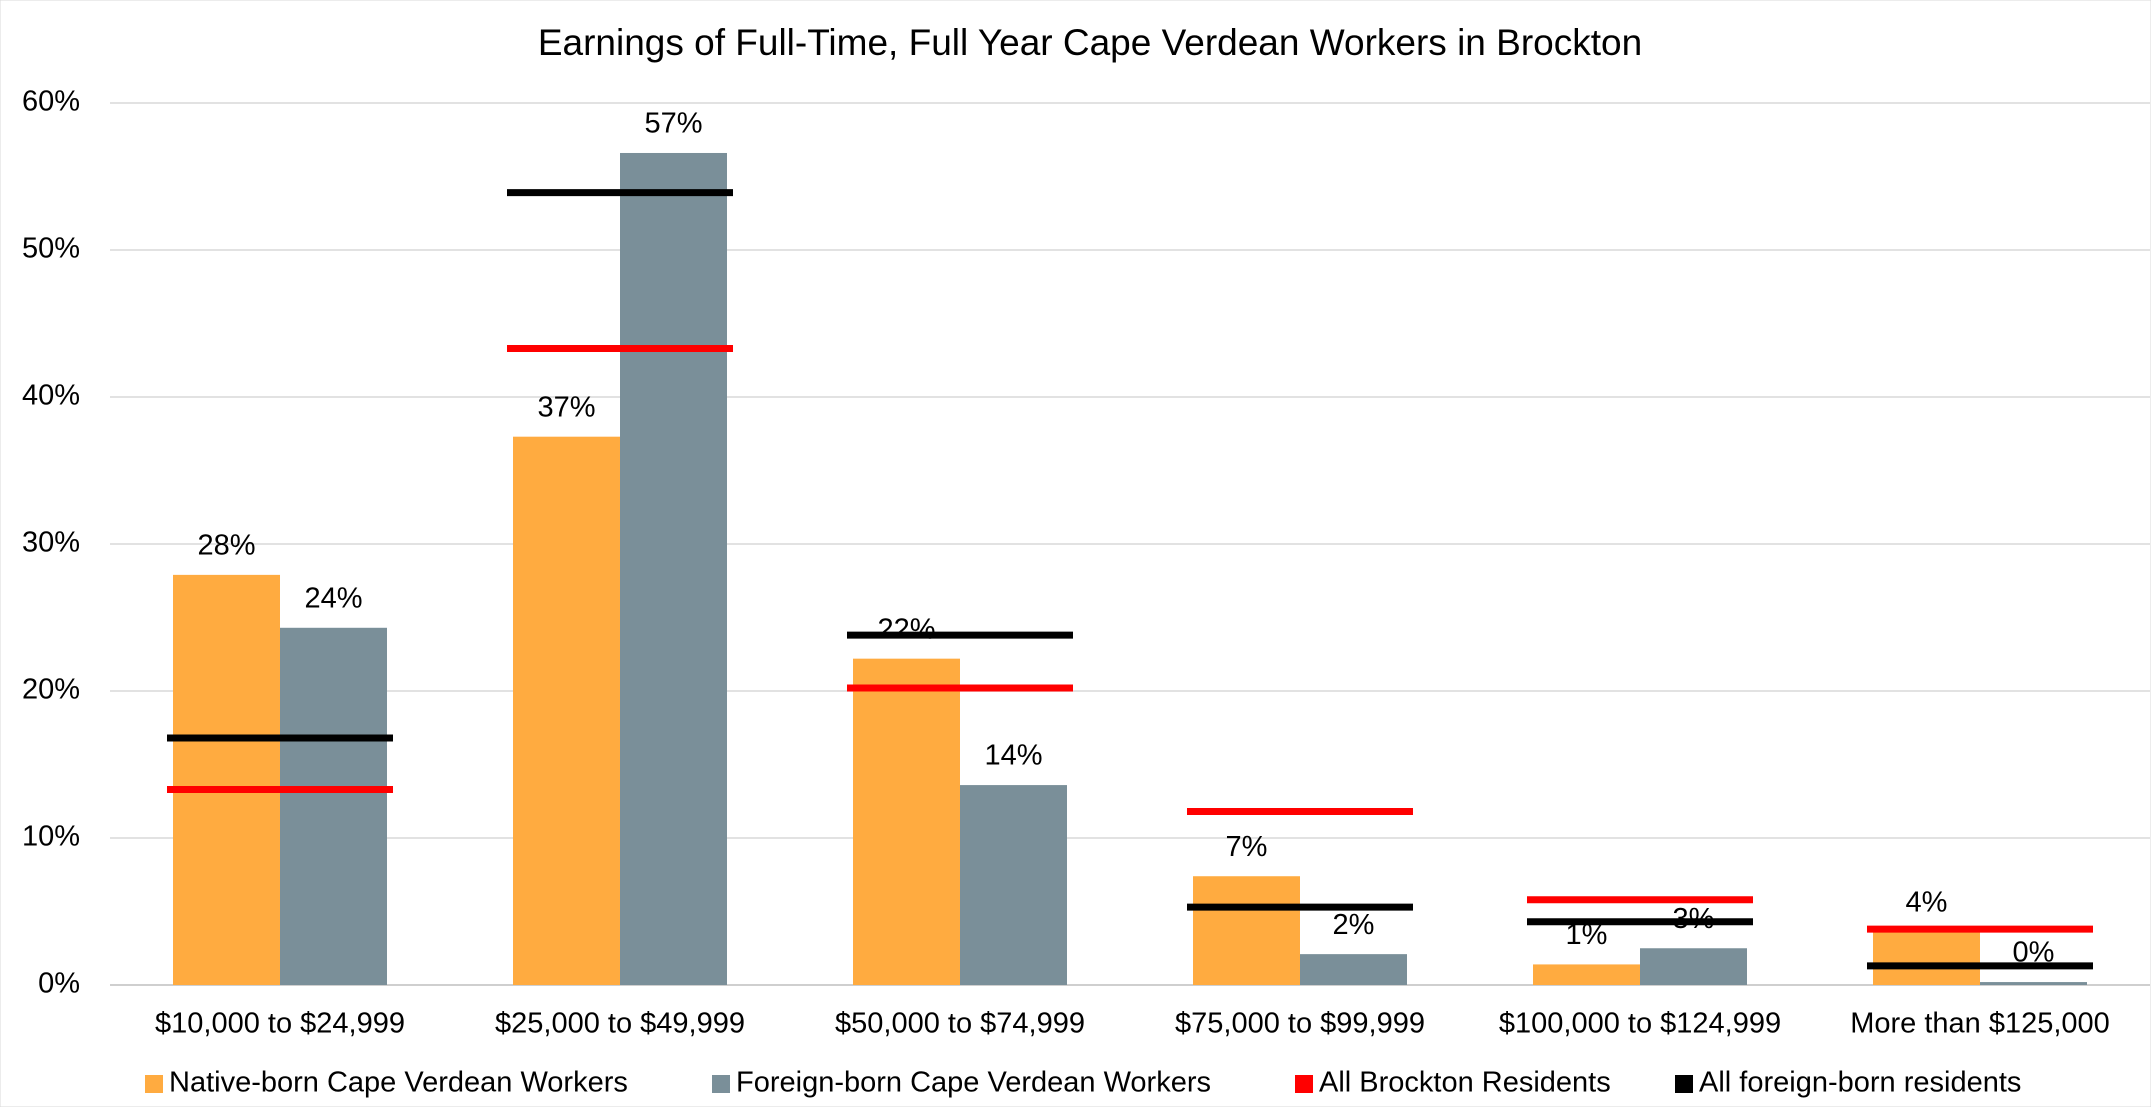  What do you see at coordinates (1640, 1024) in the screenshot?
I see `x-tick-label: $100,000 to $124,999` at bounding box center [1640, 1024].